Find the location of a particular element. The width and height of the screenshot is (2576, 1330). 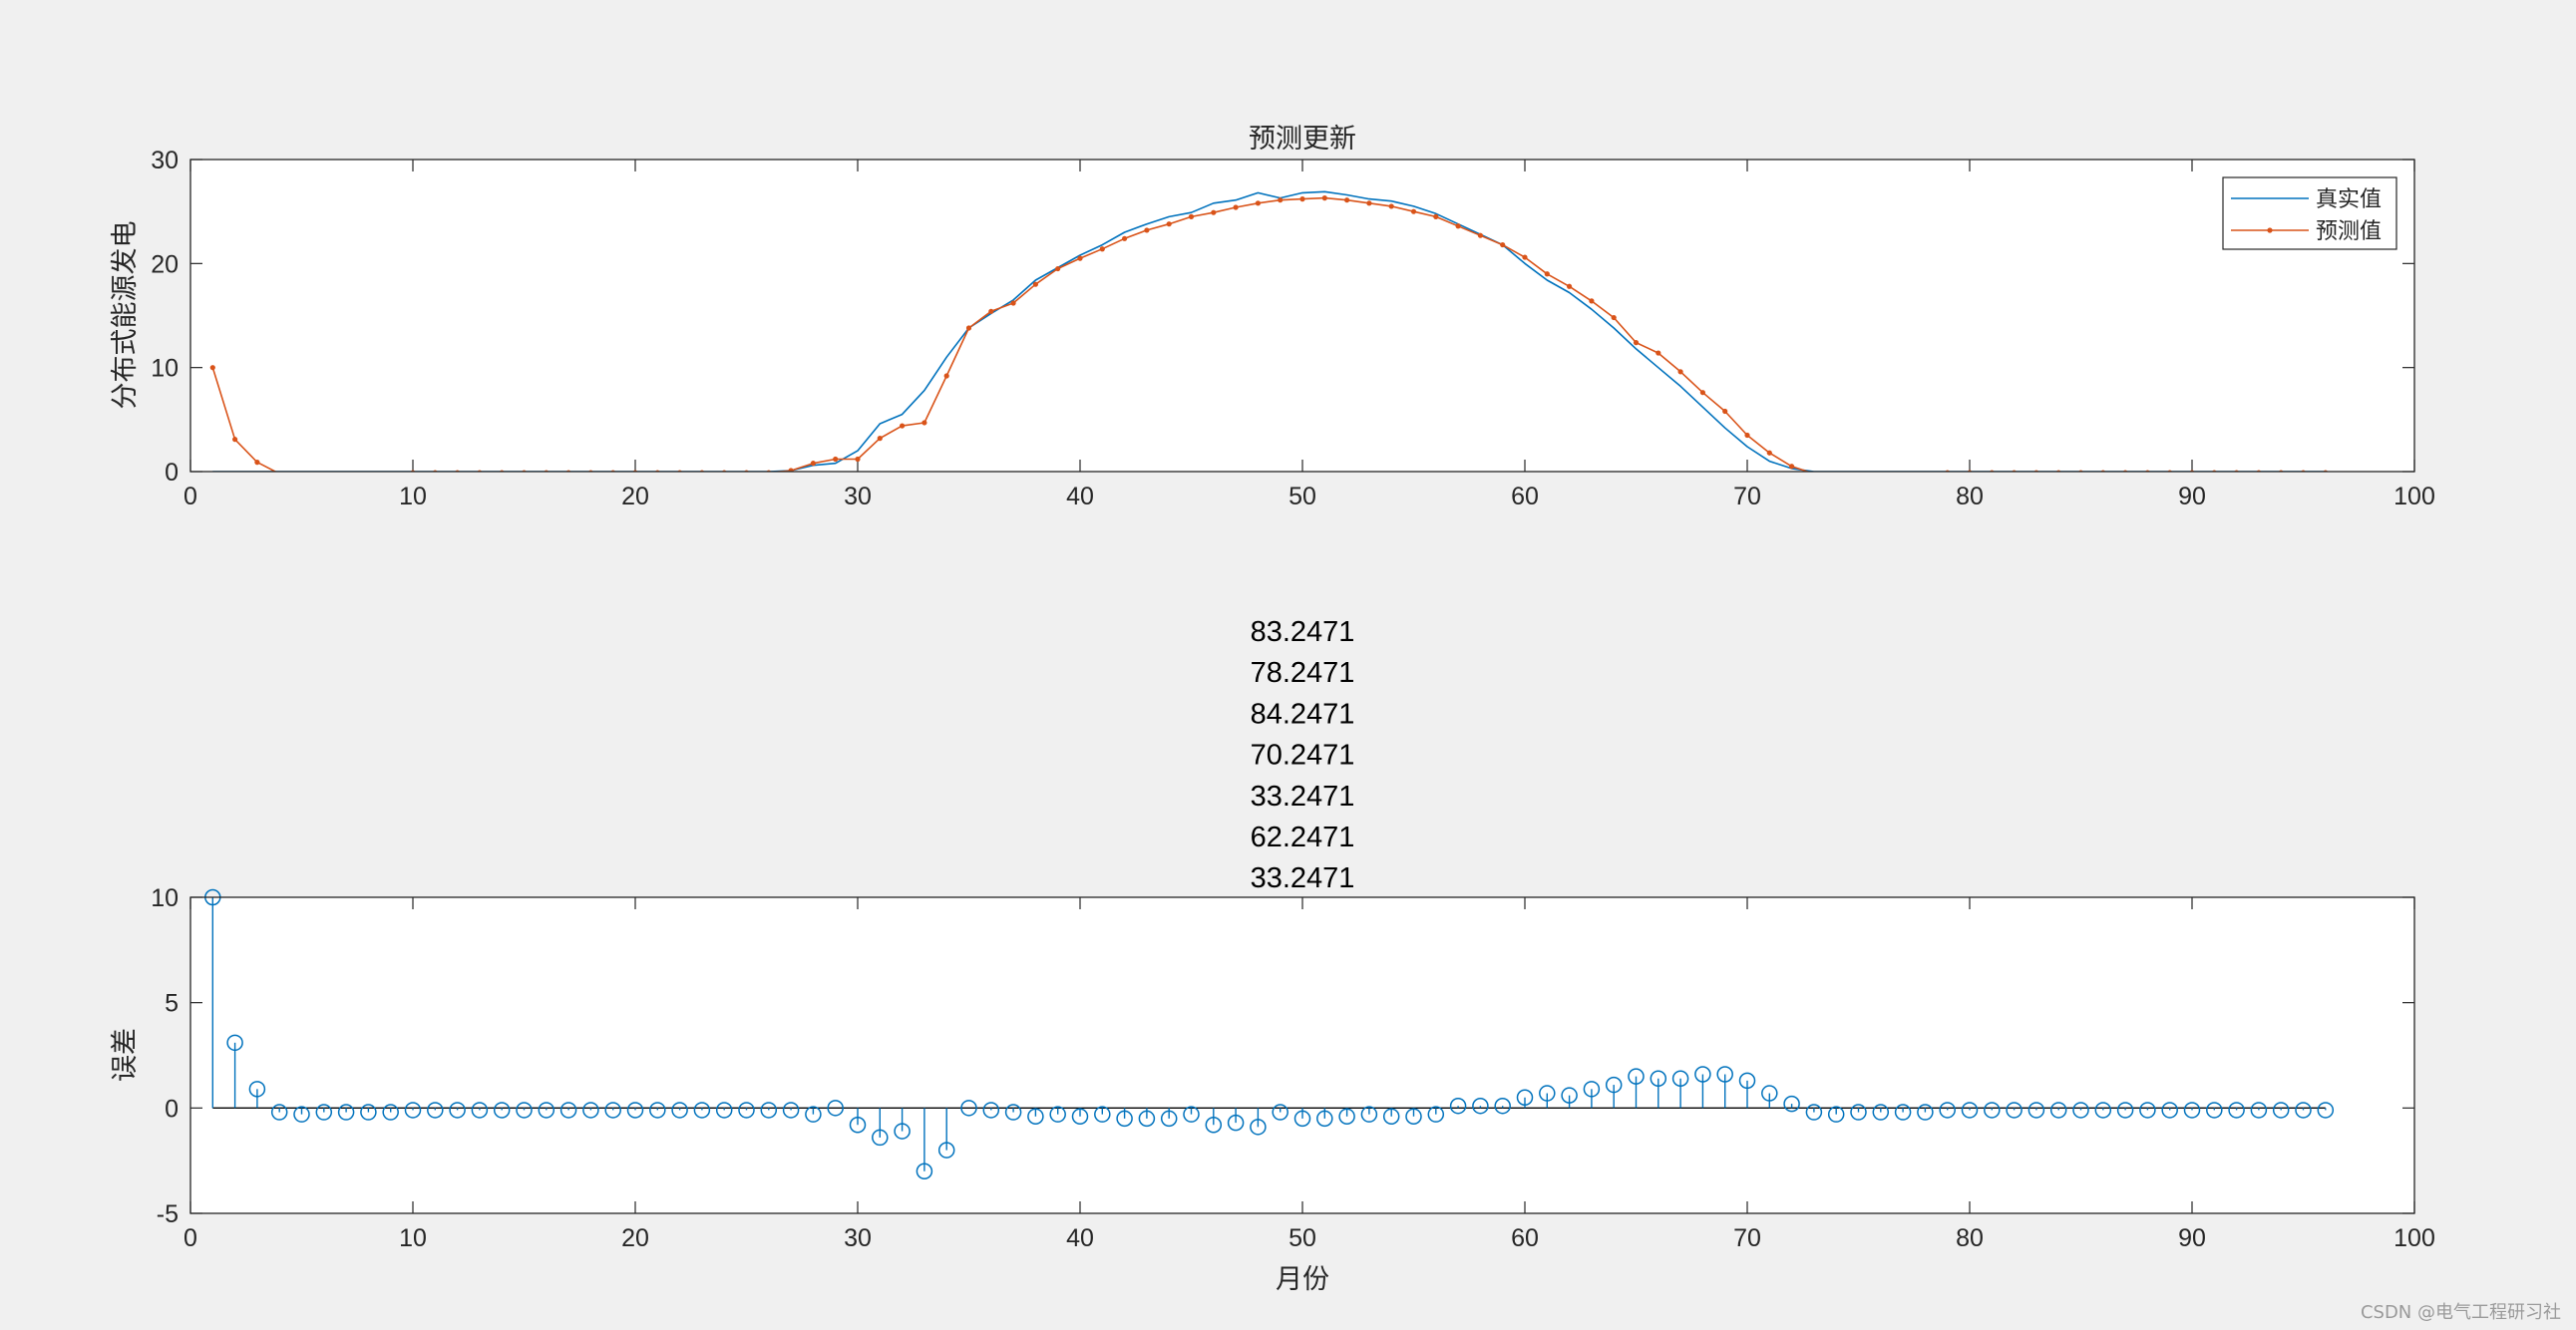

top-chart-title: 预测更新 is located at coordinates (1303, 139).